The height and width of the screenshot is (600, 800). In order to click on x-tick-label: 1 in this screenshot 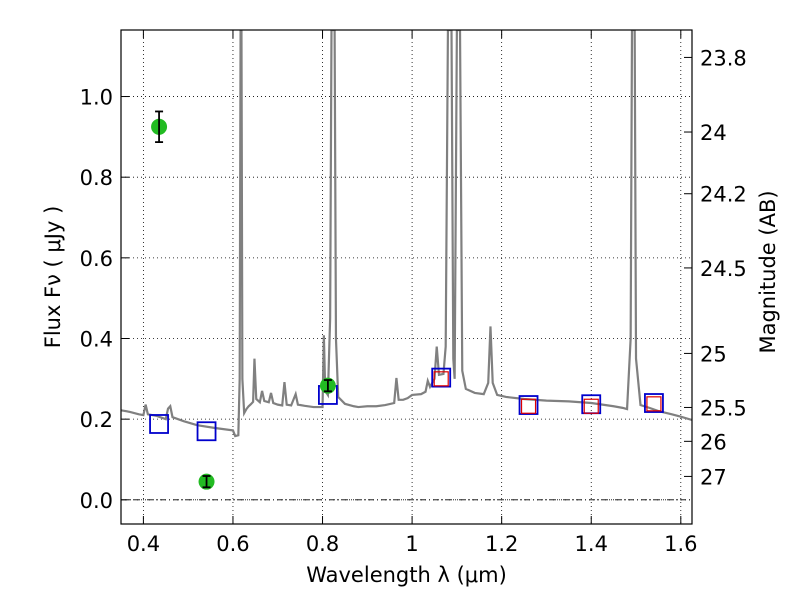, I will do `click(411, 544)`.